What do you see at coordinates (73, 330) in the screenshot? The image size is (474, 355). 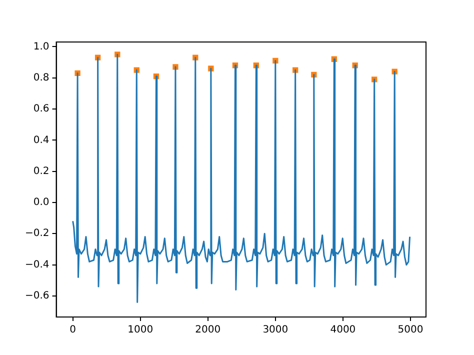 I see `x-tick-label: 0` at bounding box center [73, 330].